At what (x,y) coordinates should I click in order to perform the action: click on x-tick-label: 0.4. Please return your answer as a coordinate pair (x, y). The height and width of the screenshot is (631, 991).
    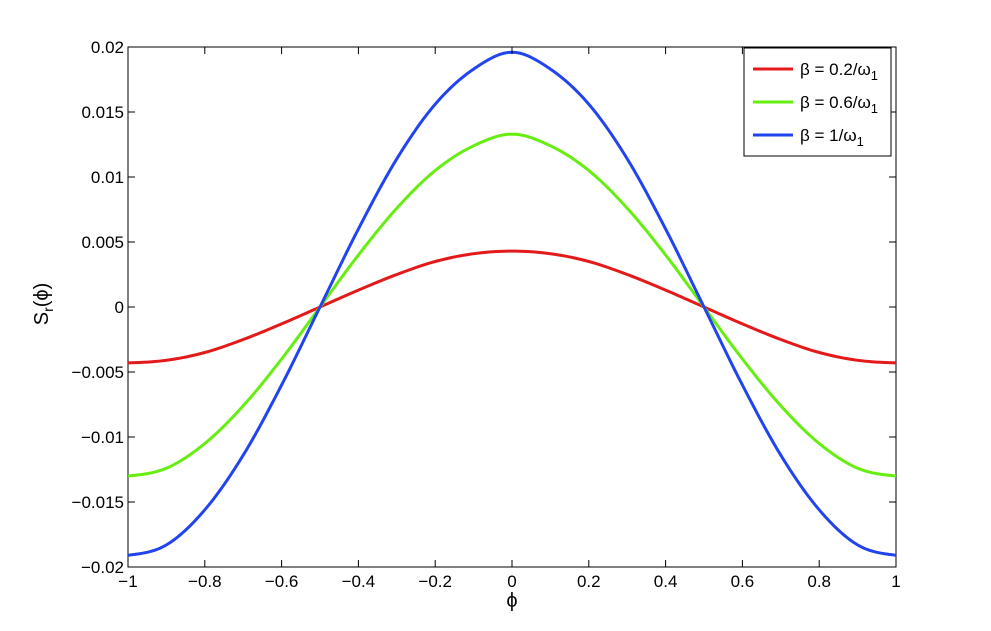
    Looking at the image, I should click on (666, 581).